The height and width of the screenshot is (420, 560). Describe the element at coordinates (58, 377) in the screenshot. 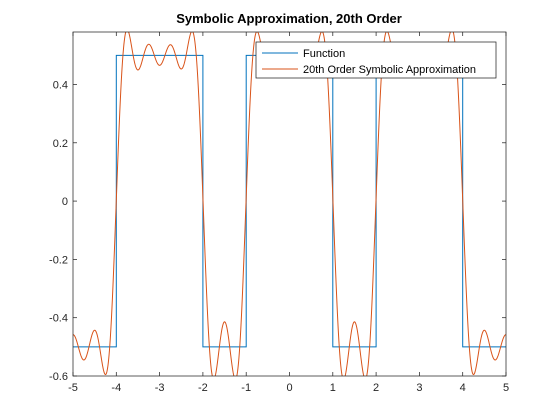

I see `y-tick-label: -0.6` at that location.